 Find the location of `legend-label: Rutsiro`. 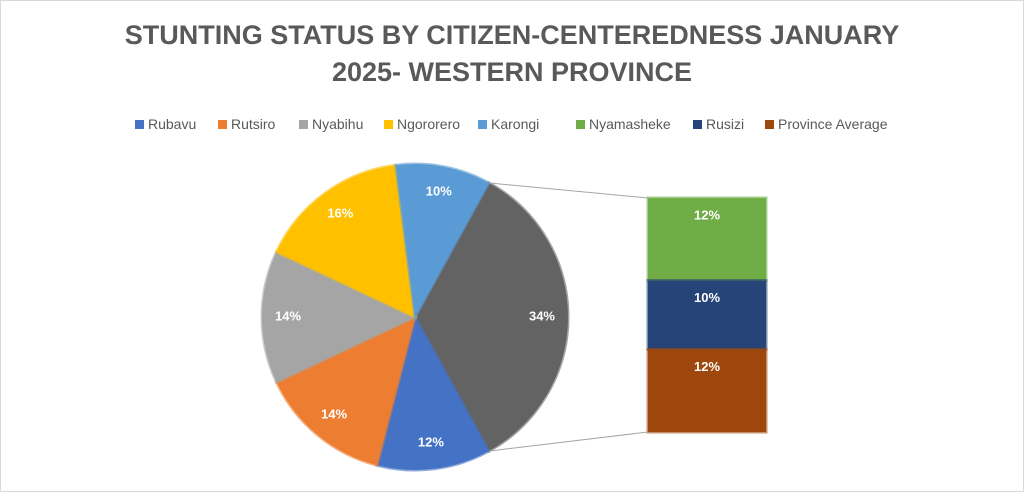

legend-label: Rutsiro is located at coordinates (253, 124).